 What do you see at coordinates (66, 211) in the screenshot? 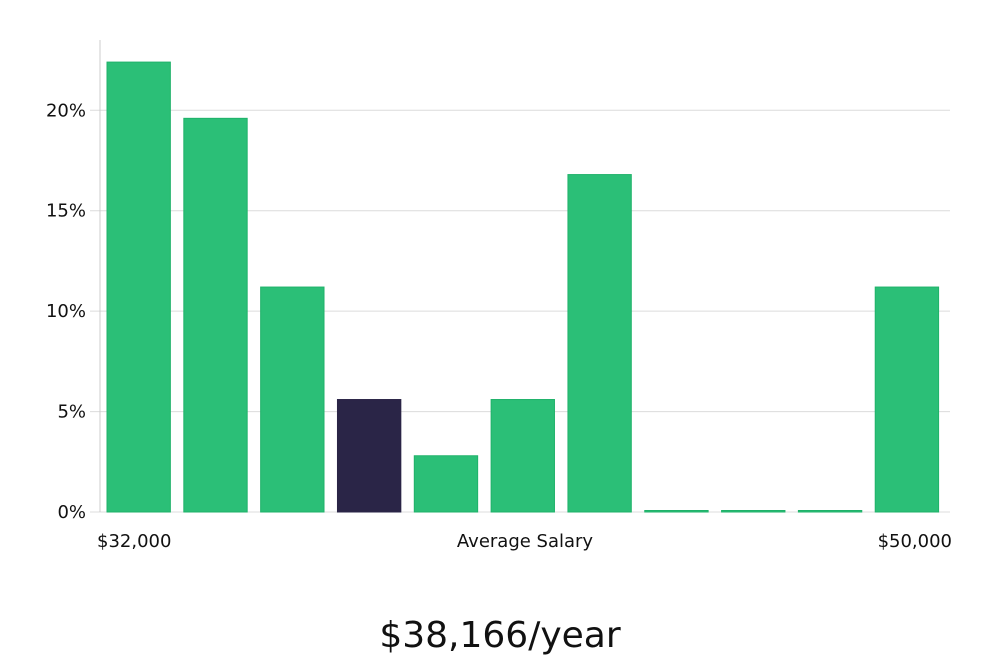
I see `y-tick-label: 15%` at bounding box center [66, 211].